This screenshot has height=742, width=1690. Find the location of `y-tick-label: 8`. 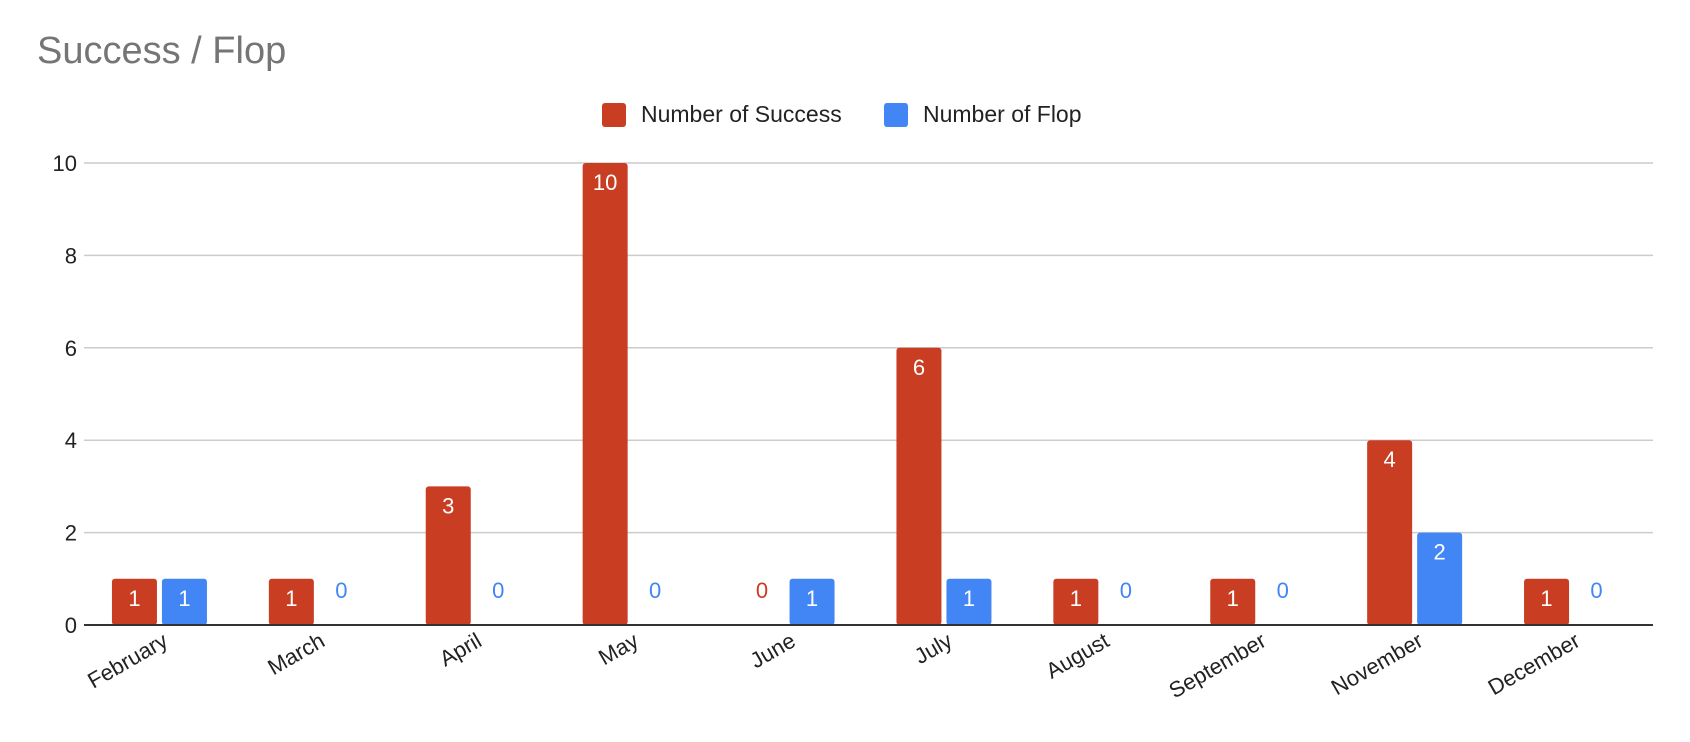

y-tick-label: 8 is located at coordinates (71, 255).